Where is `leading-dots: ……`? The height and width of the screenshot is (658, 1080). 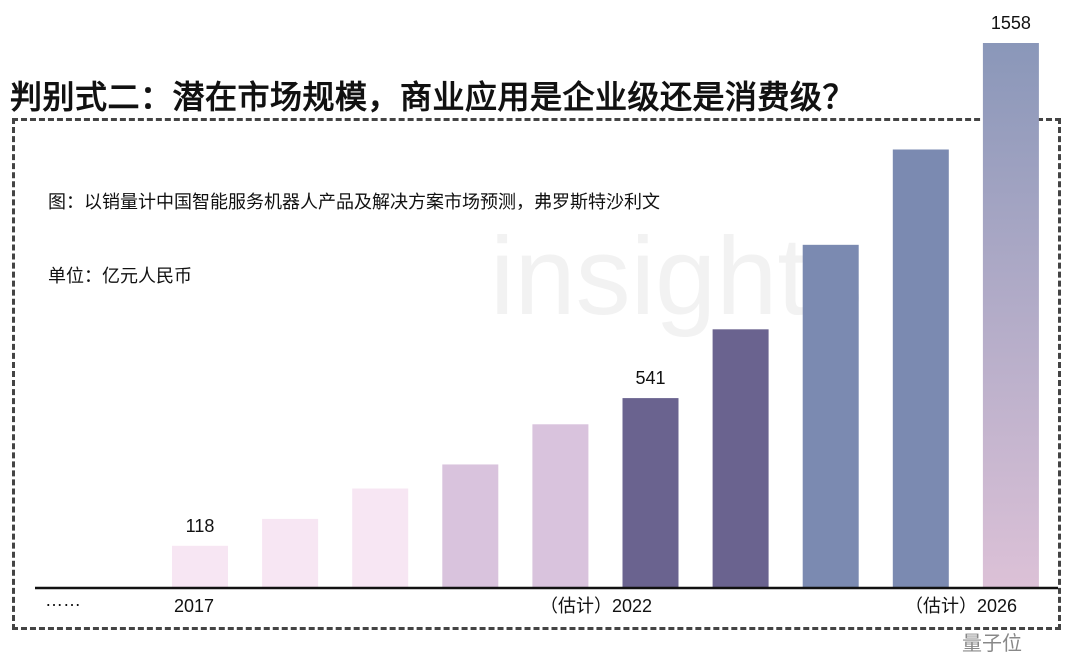 leading-dots: …… is located at coordinates (63, 600).